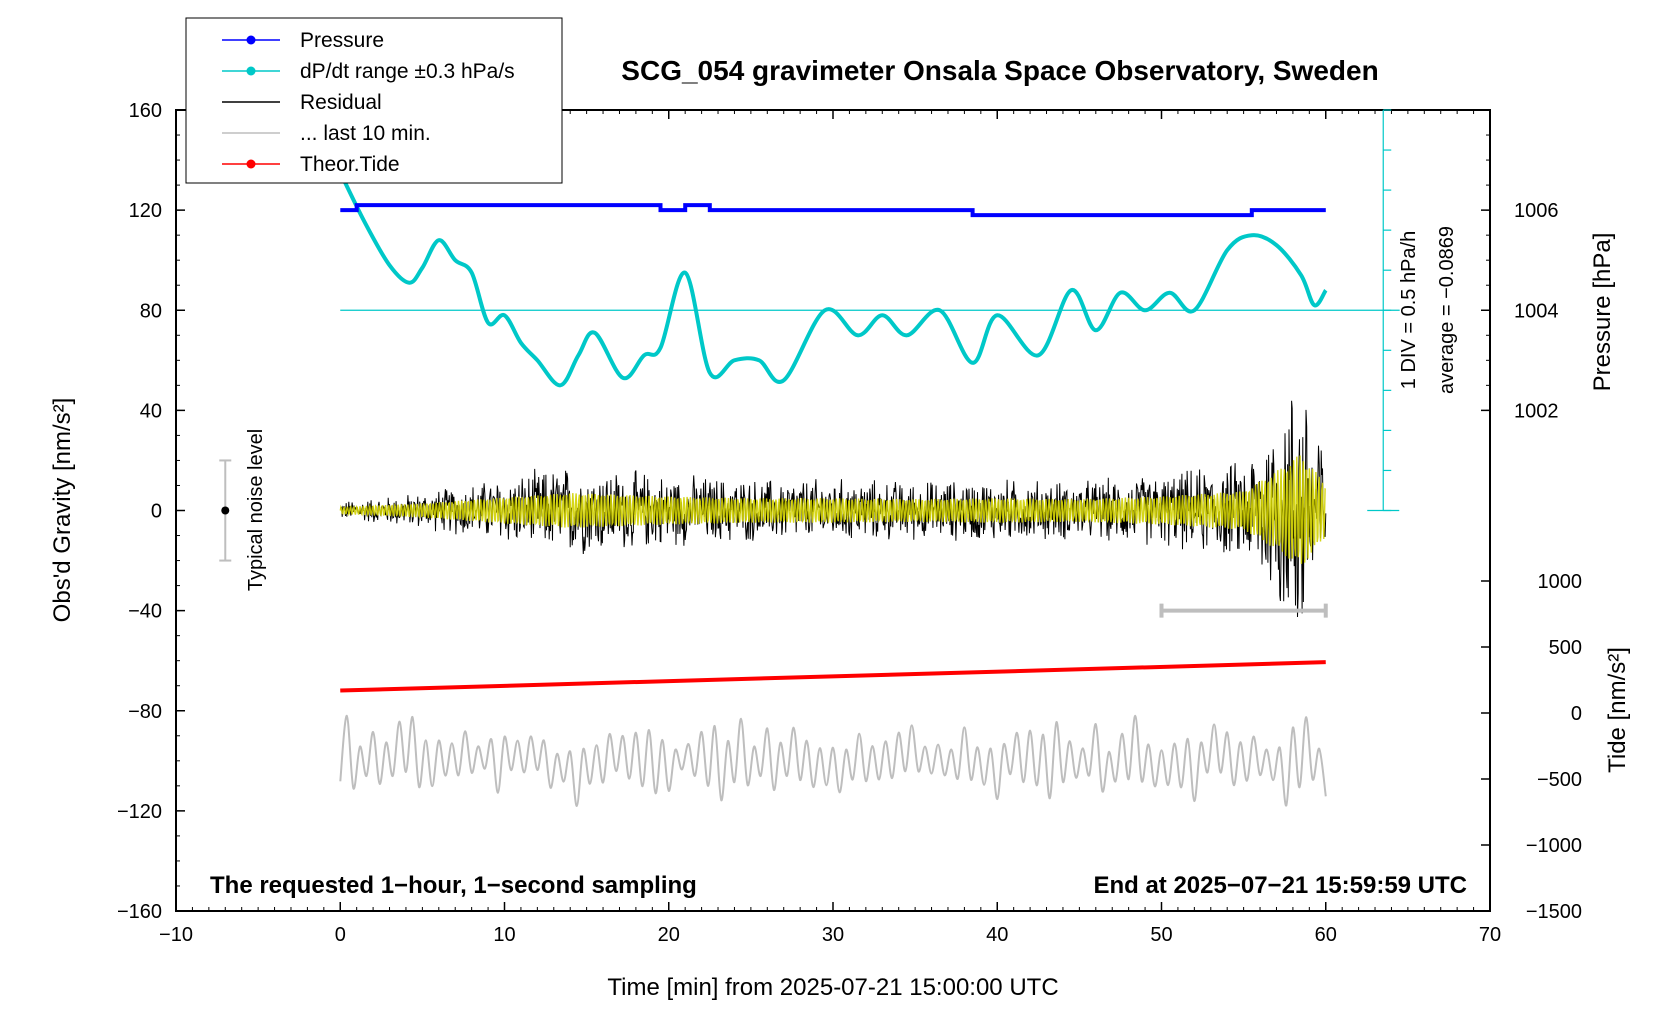 The width and height of the screenshot is (1676, 1020). Describe the element at coordinates (1536, 311) in the screenshot. I see `pressure-tick-label: 1004` at that location.